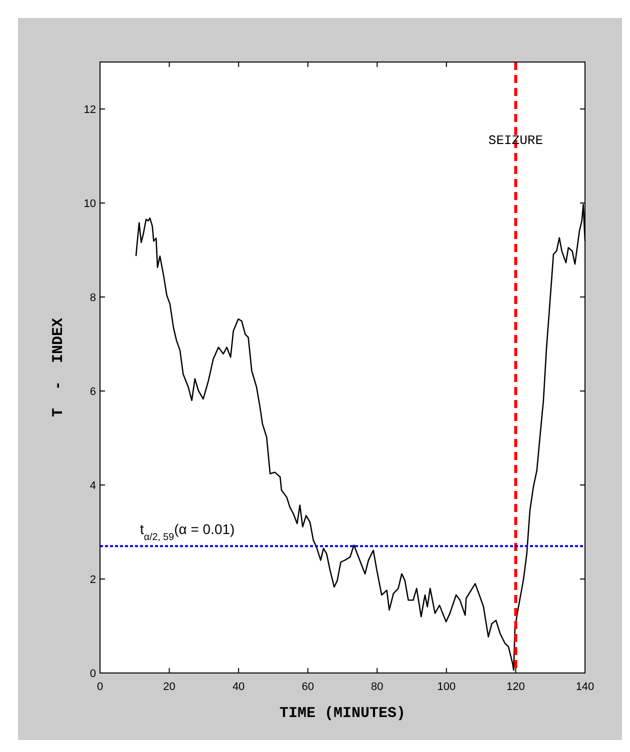 This screenshot has height=752, width=630. Describe the element at coordinates (446, 687) in the screenshot. I see `x-tick-label: 100` at that location.